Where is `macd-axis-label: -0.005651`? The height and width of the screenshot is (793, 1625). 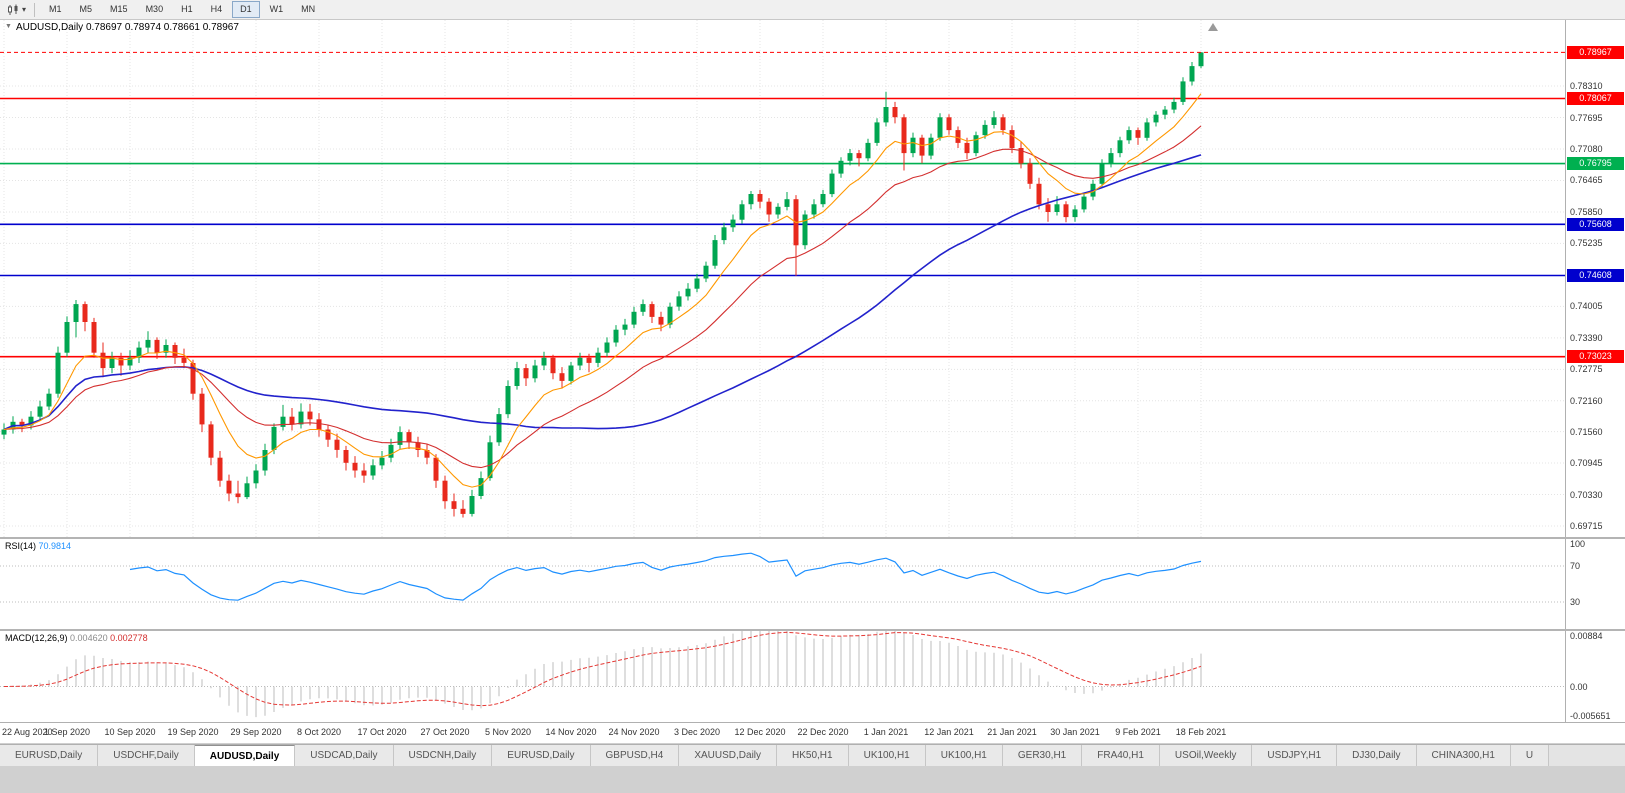 macd-axis-label: -0.005651 is located at coordinates (1590, 716).